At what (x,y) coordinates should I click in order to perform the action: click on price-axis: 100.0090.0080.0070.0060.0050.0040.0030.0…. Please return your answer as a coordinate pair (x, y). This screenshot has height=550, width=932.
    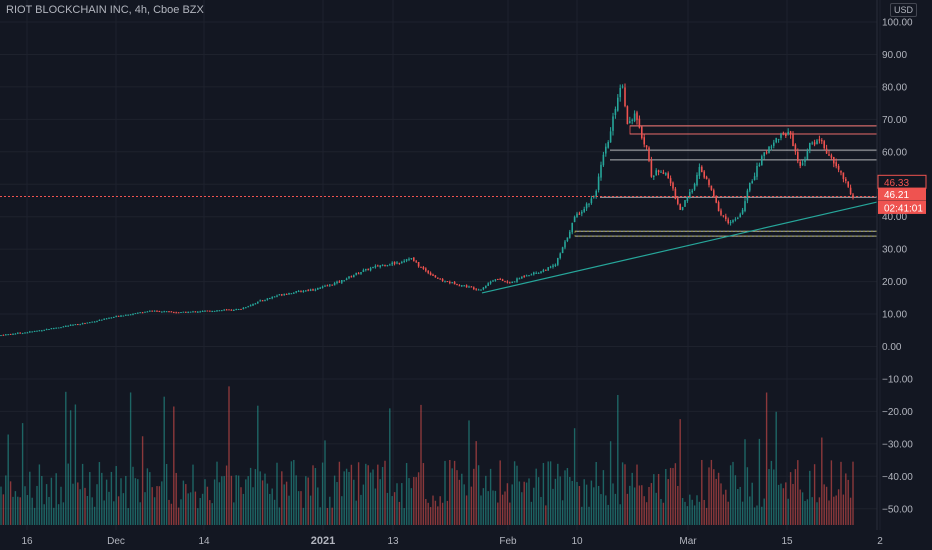
    Looking at the image, I should click on (897, 267).